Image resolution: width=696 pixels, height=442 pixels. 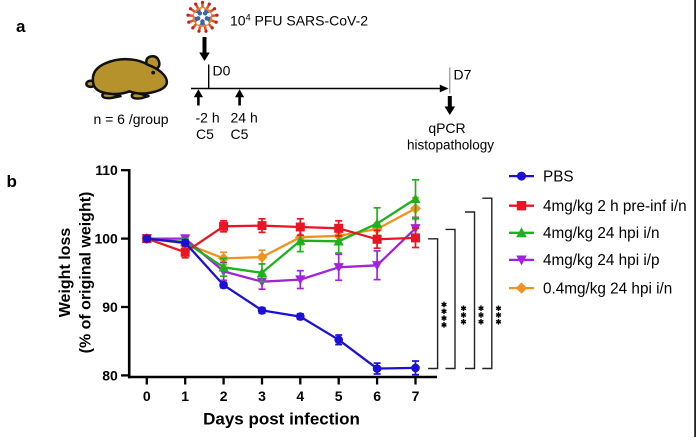 What do you see at coordinates (106, 170) in the screenshot?
I see `svg-text: 110` at bounding box center [106, 170].